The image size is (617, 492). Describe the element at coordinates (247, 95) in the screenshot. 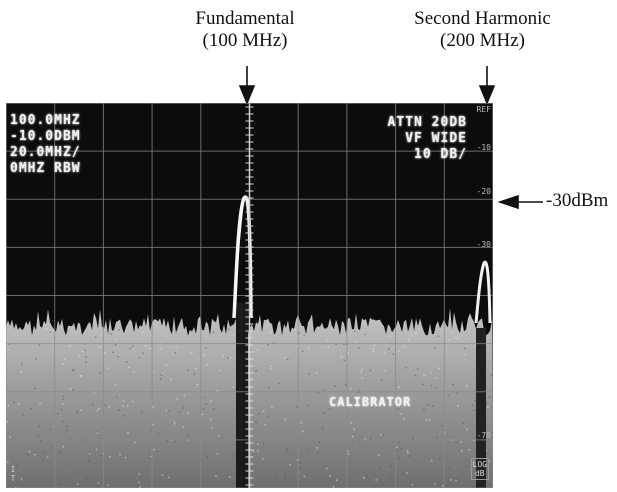

I see `fundamental-arrow-head-icon` at that location.